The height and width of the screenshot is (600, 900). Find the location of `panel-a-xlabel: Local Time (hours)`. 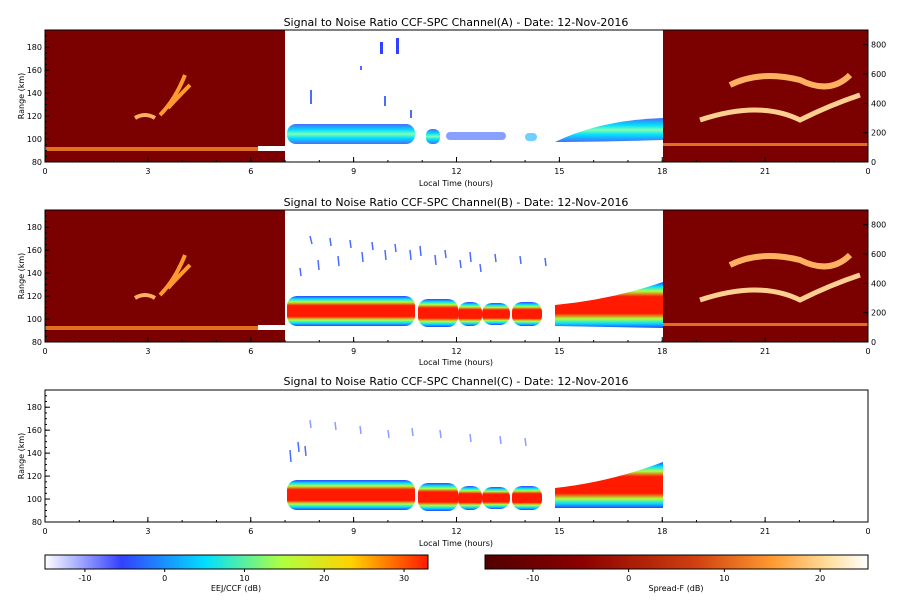

panel-a-xlabel: Local Time (hours) is located at coordinates (456, 183).